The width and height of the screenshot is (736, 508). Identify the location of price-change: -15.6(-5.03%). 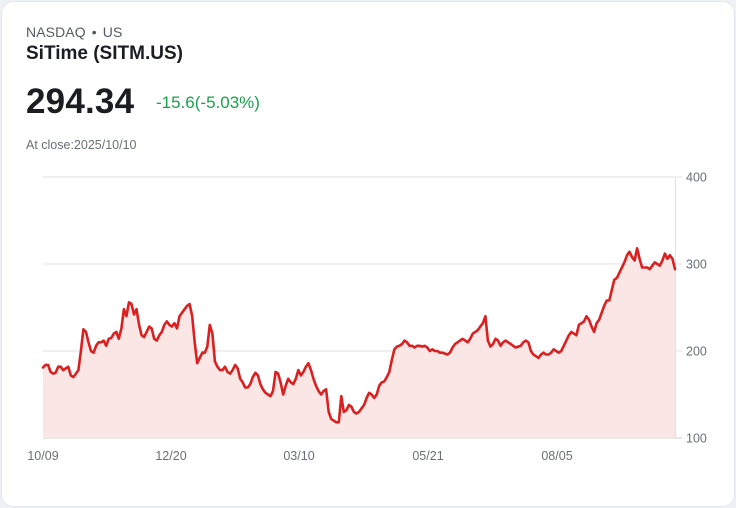
(208, 102).